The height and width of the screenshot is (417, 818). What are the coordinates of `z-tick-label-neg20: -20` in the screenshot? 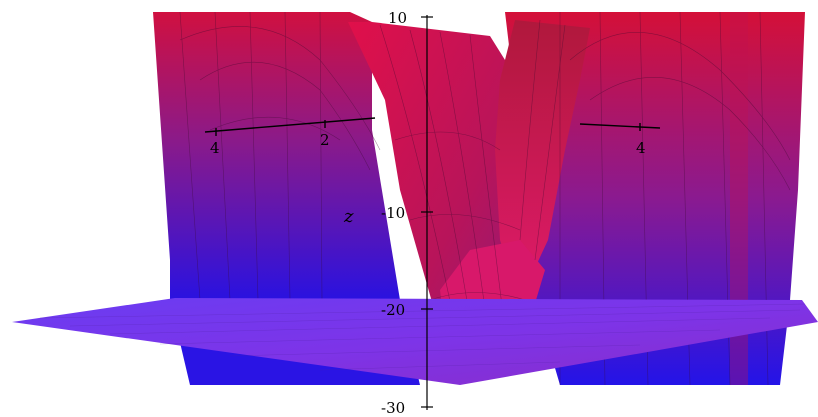 It's located at (393, 310).